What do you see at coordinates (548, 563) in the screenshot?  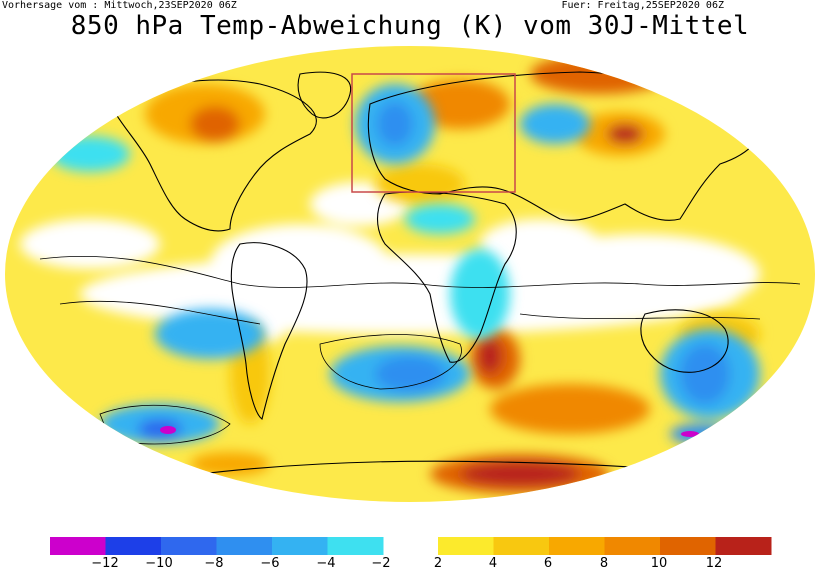 I see `tick-label: 6` at bounding box center [548, 563].